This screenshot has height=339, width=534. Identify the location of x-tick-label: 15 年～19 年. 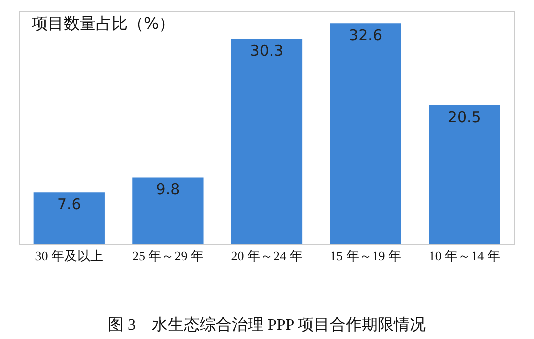
(366, 256).